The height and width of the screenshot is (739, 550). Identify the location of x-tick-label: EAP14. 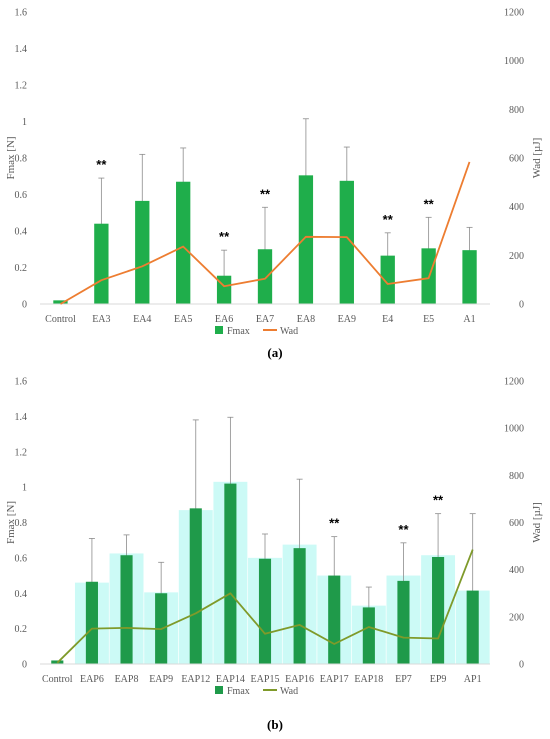
(230, 679).